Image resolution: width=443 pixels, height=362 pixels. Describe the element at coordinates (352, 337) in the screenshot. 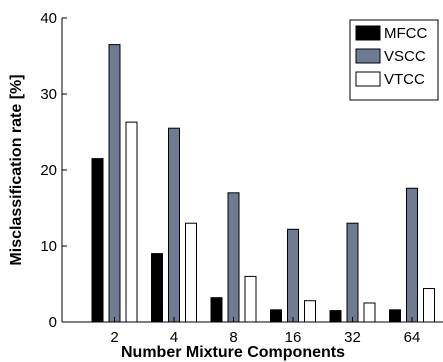

I see `x-tick-label-32: 32` at that location.